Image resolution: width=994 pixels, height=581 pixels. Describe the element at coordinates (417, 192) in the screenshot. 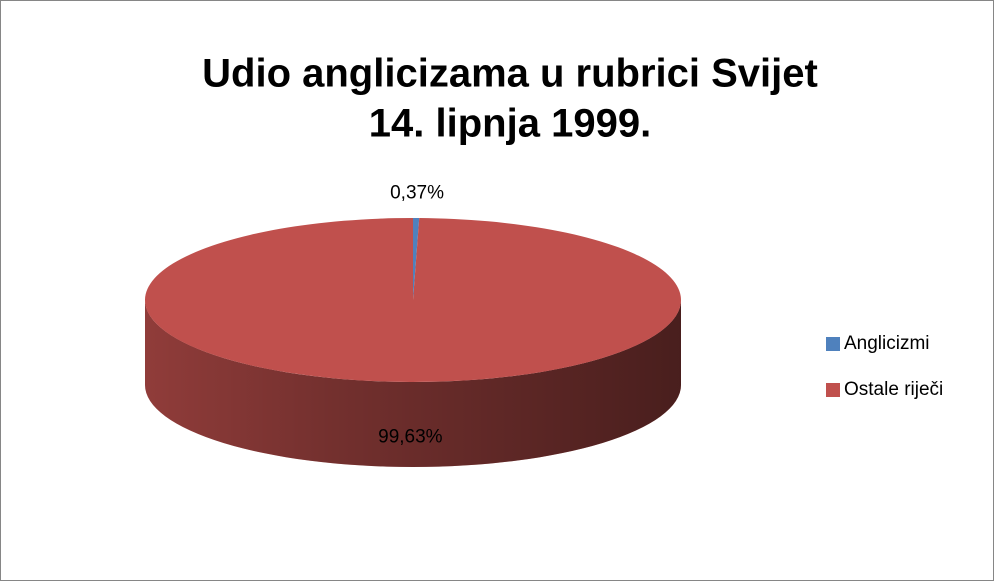

I see `data-label: 0,37%` at that location.